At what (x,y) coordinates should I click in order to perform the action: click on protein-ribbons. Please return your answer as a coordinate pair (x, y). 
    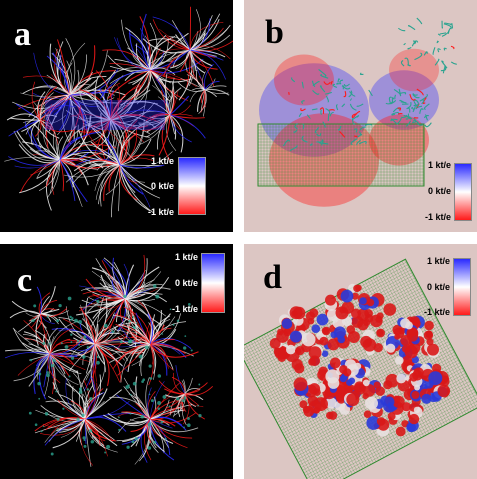
    Looking at the image, I should click on (370, 84).